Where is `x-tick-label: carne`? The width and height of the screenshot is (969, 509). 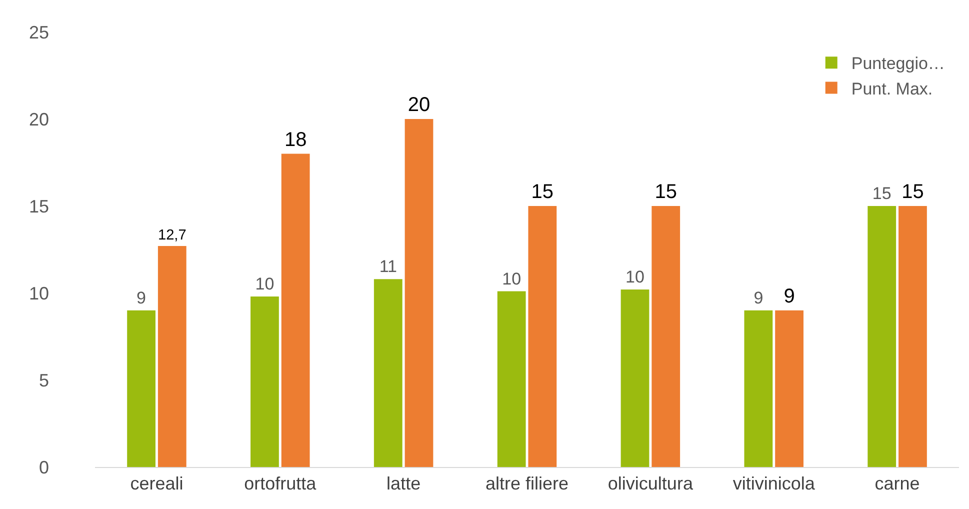
x-tick-label: carne is located at coordinates (897, 484).